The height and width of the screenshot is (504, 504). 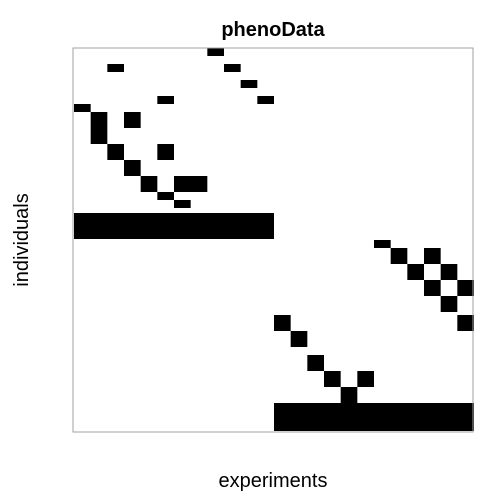 What do you see at coordinates (273, 30) in the screenshot?
I see `chart-title: phenoData` at bounding box center [273, 30].